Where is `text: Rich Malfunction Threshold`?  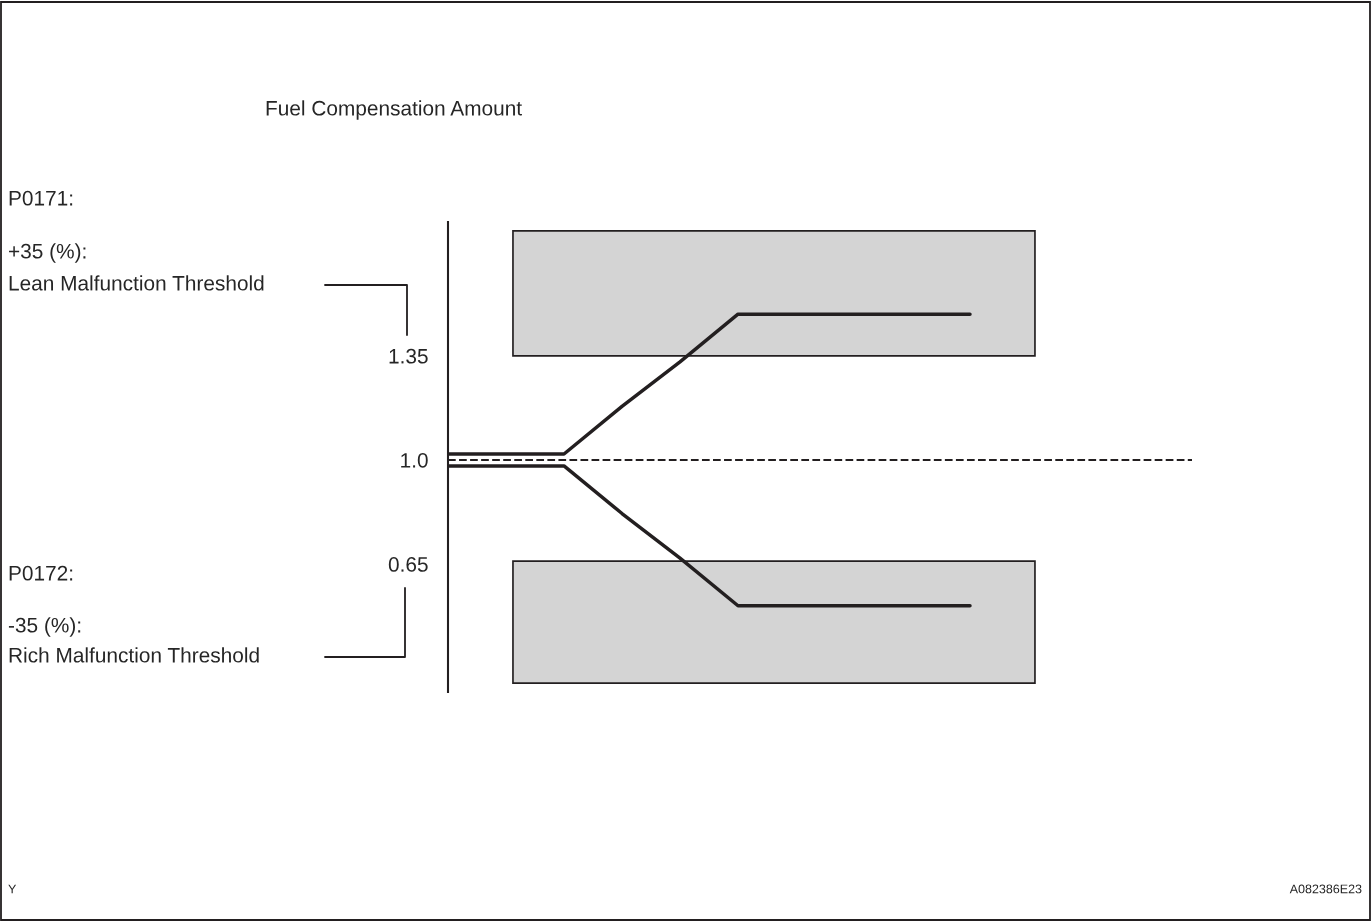 text: Rich Malfunction Threshold is located at coordinates (134, 655).